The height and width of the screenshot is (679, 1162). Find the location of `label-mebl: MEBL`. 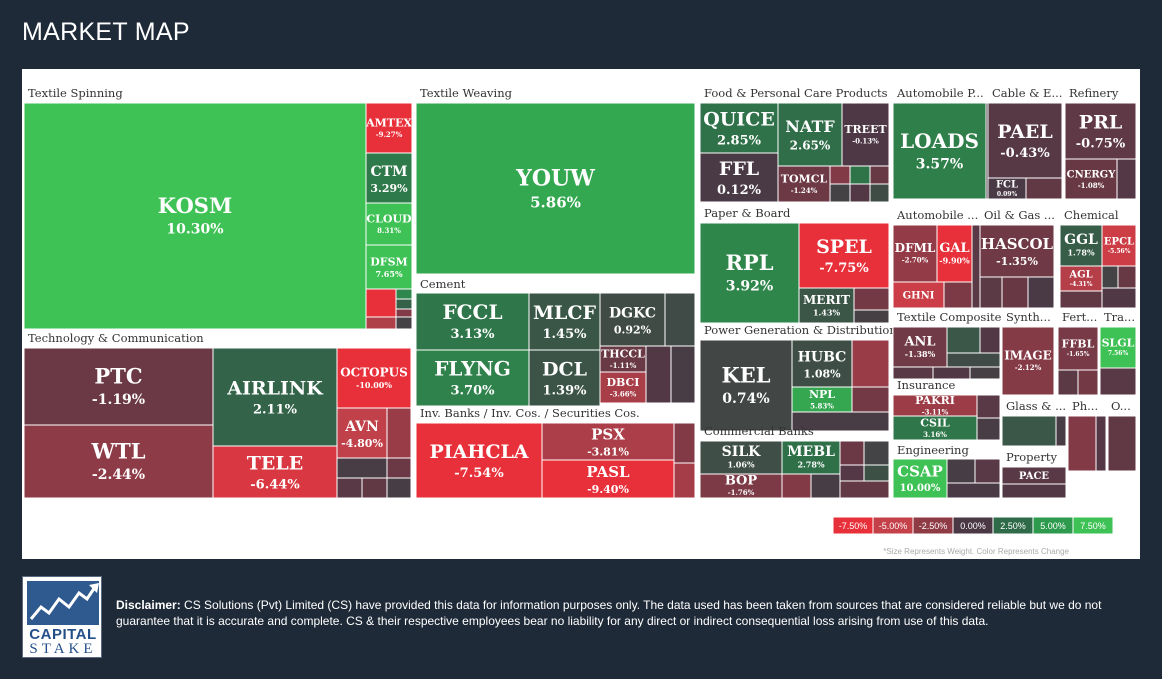

label-mebl: MEBL is located at coordinates (811, 452).